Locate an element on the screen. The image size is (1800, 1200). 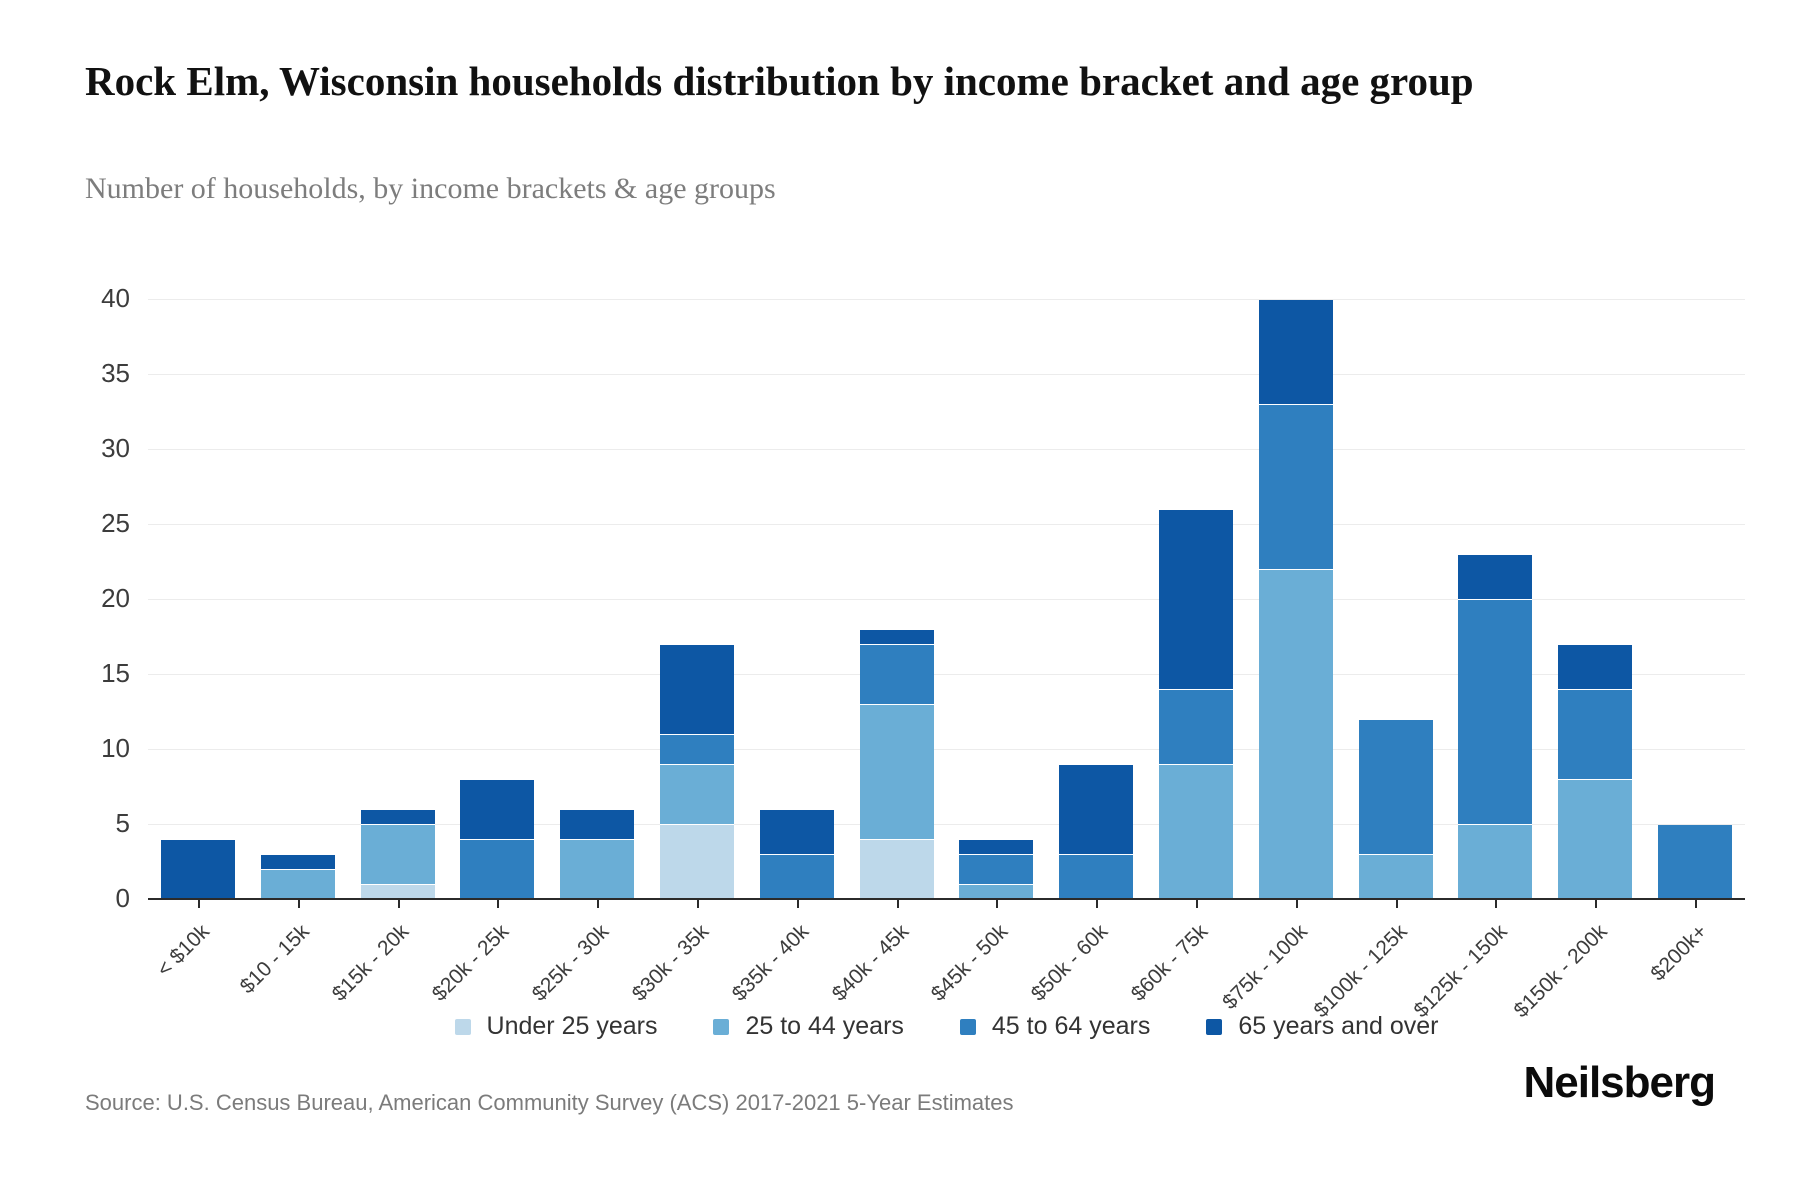
y-tick-label: 25 is located at coordinates (115, 523).